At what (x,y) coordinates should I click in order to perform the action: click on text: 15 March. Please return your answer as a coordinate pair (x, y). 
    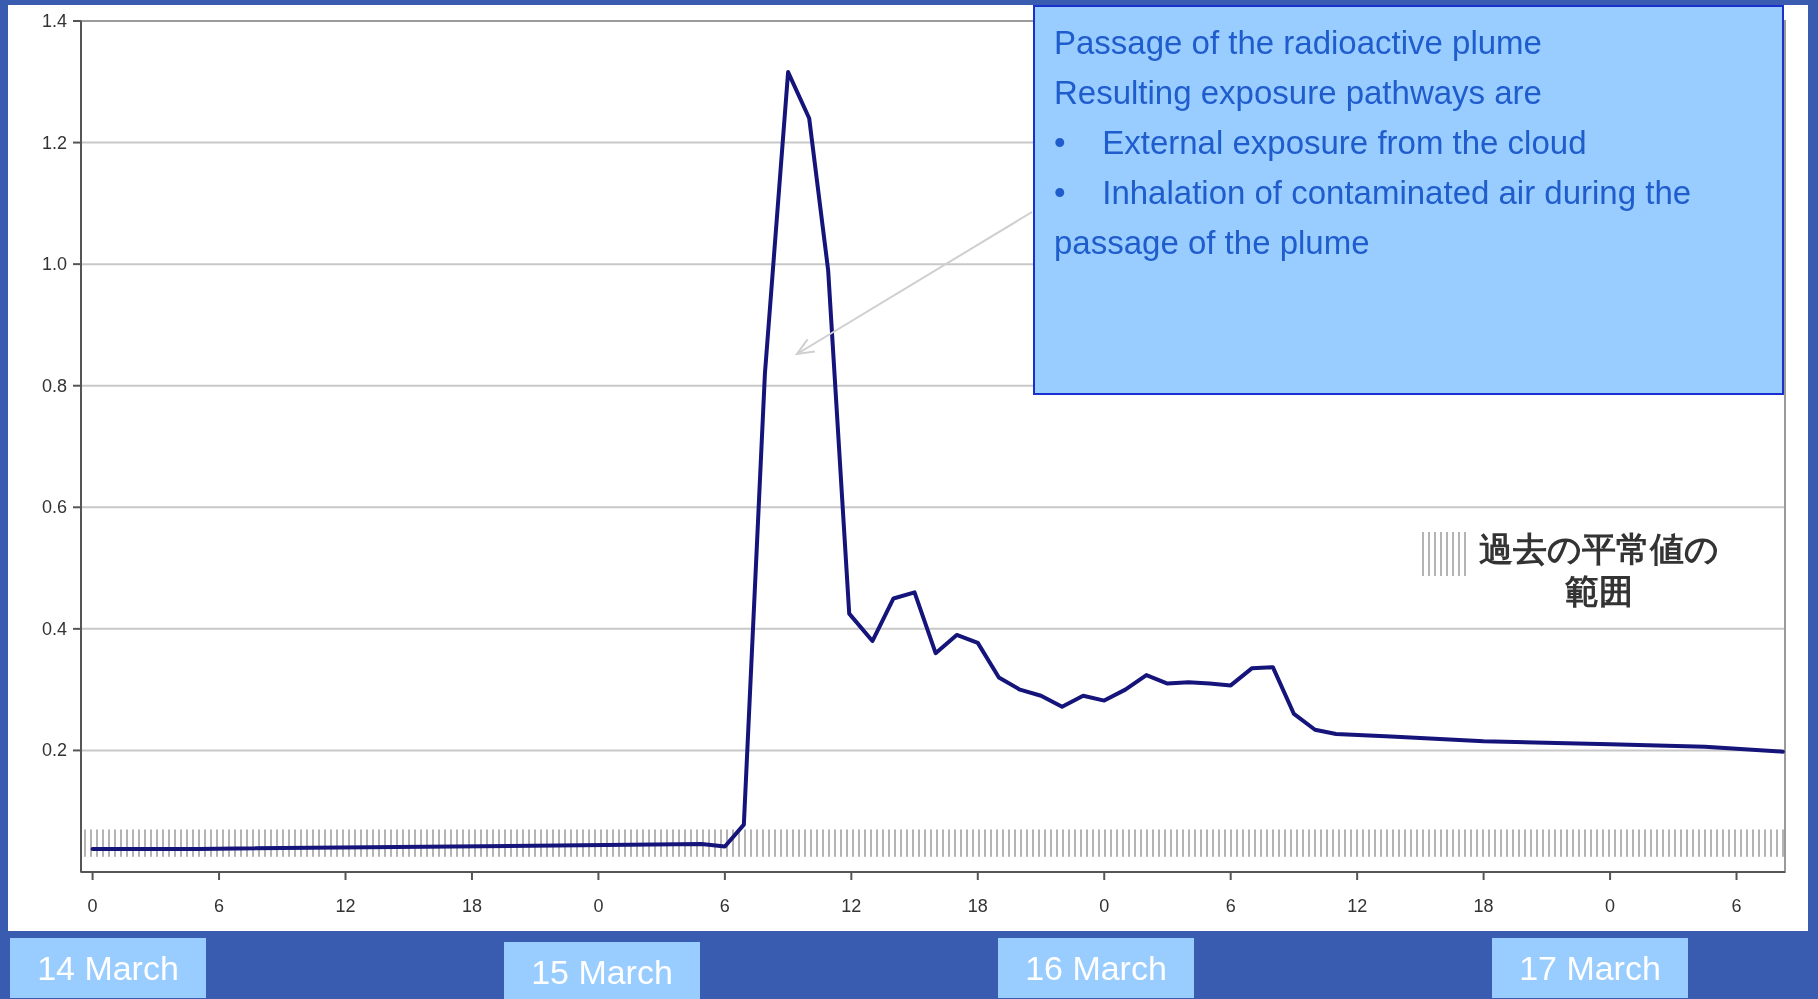
    Looking at the image, I should click on (602, 970).